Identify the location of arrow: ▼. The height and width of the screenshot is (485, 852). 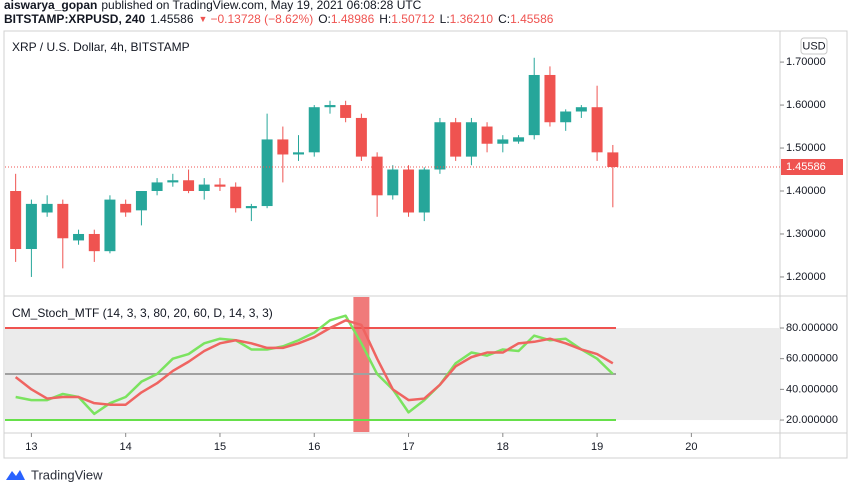
(203, 19).